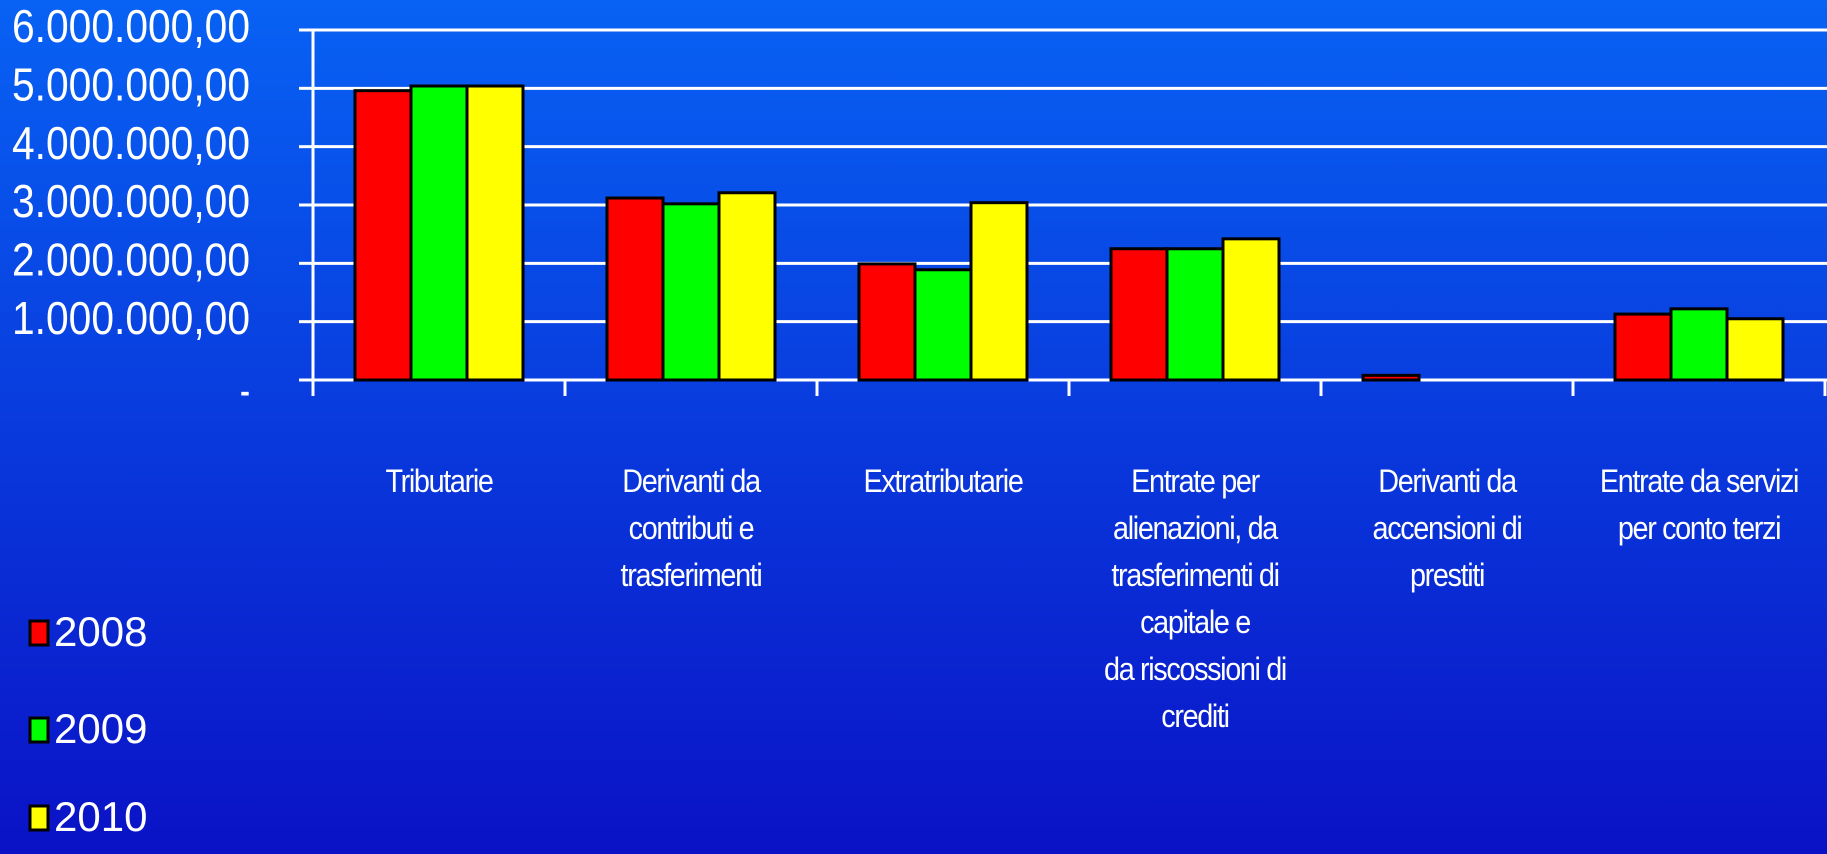 The height and width of the screenshot is (854, 1827). Describe the element at coordinates (131, 318) in the screenshot. I see `y-tick-label: 1.000.000,00` at that location.